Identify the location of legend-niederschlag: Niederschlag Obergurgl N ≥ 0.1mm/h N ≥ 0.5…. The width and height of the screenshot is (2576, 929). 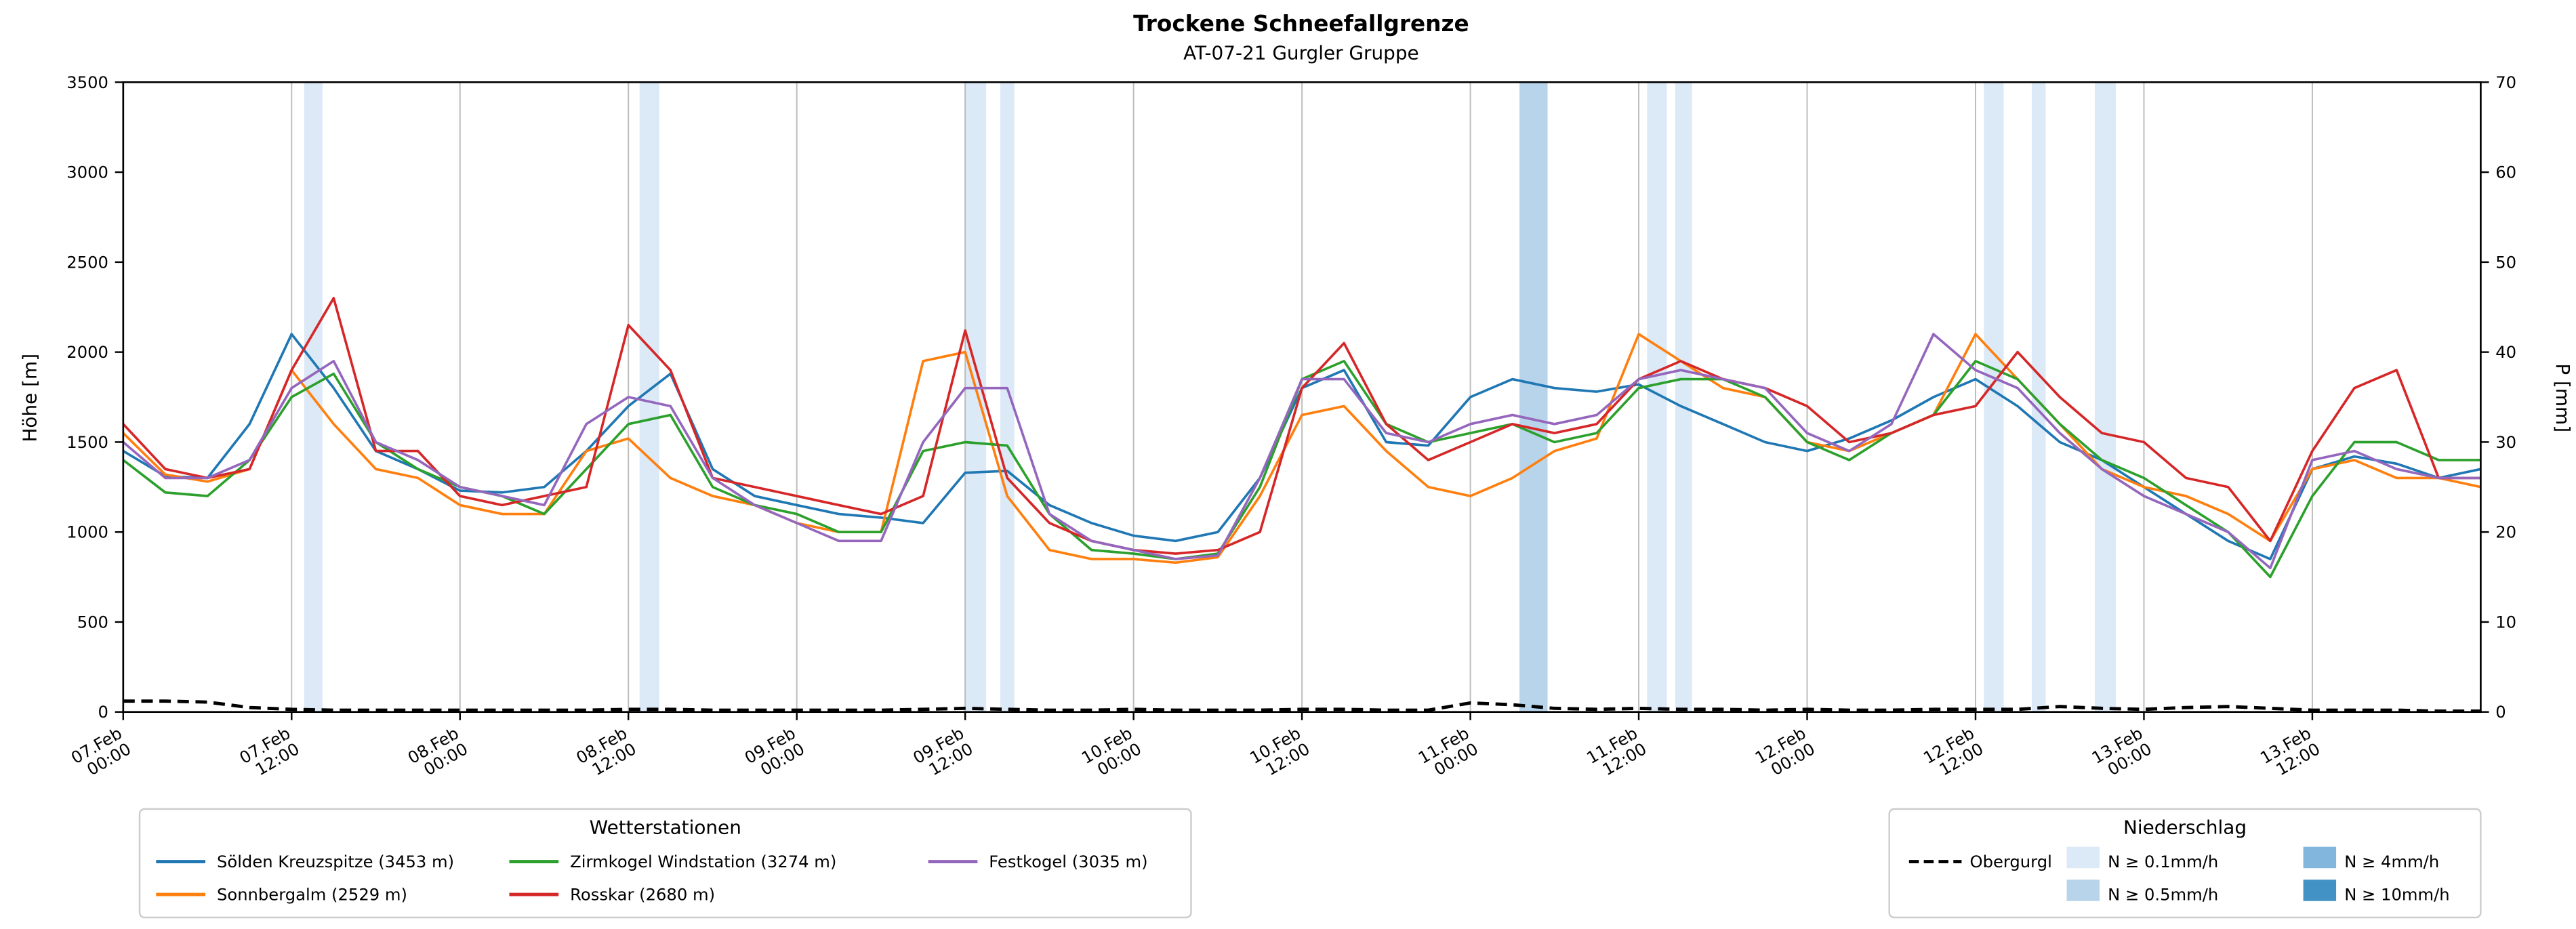
(2185, 863).